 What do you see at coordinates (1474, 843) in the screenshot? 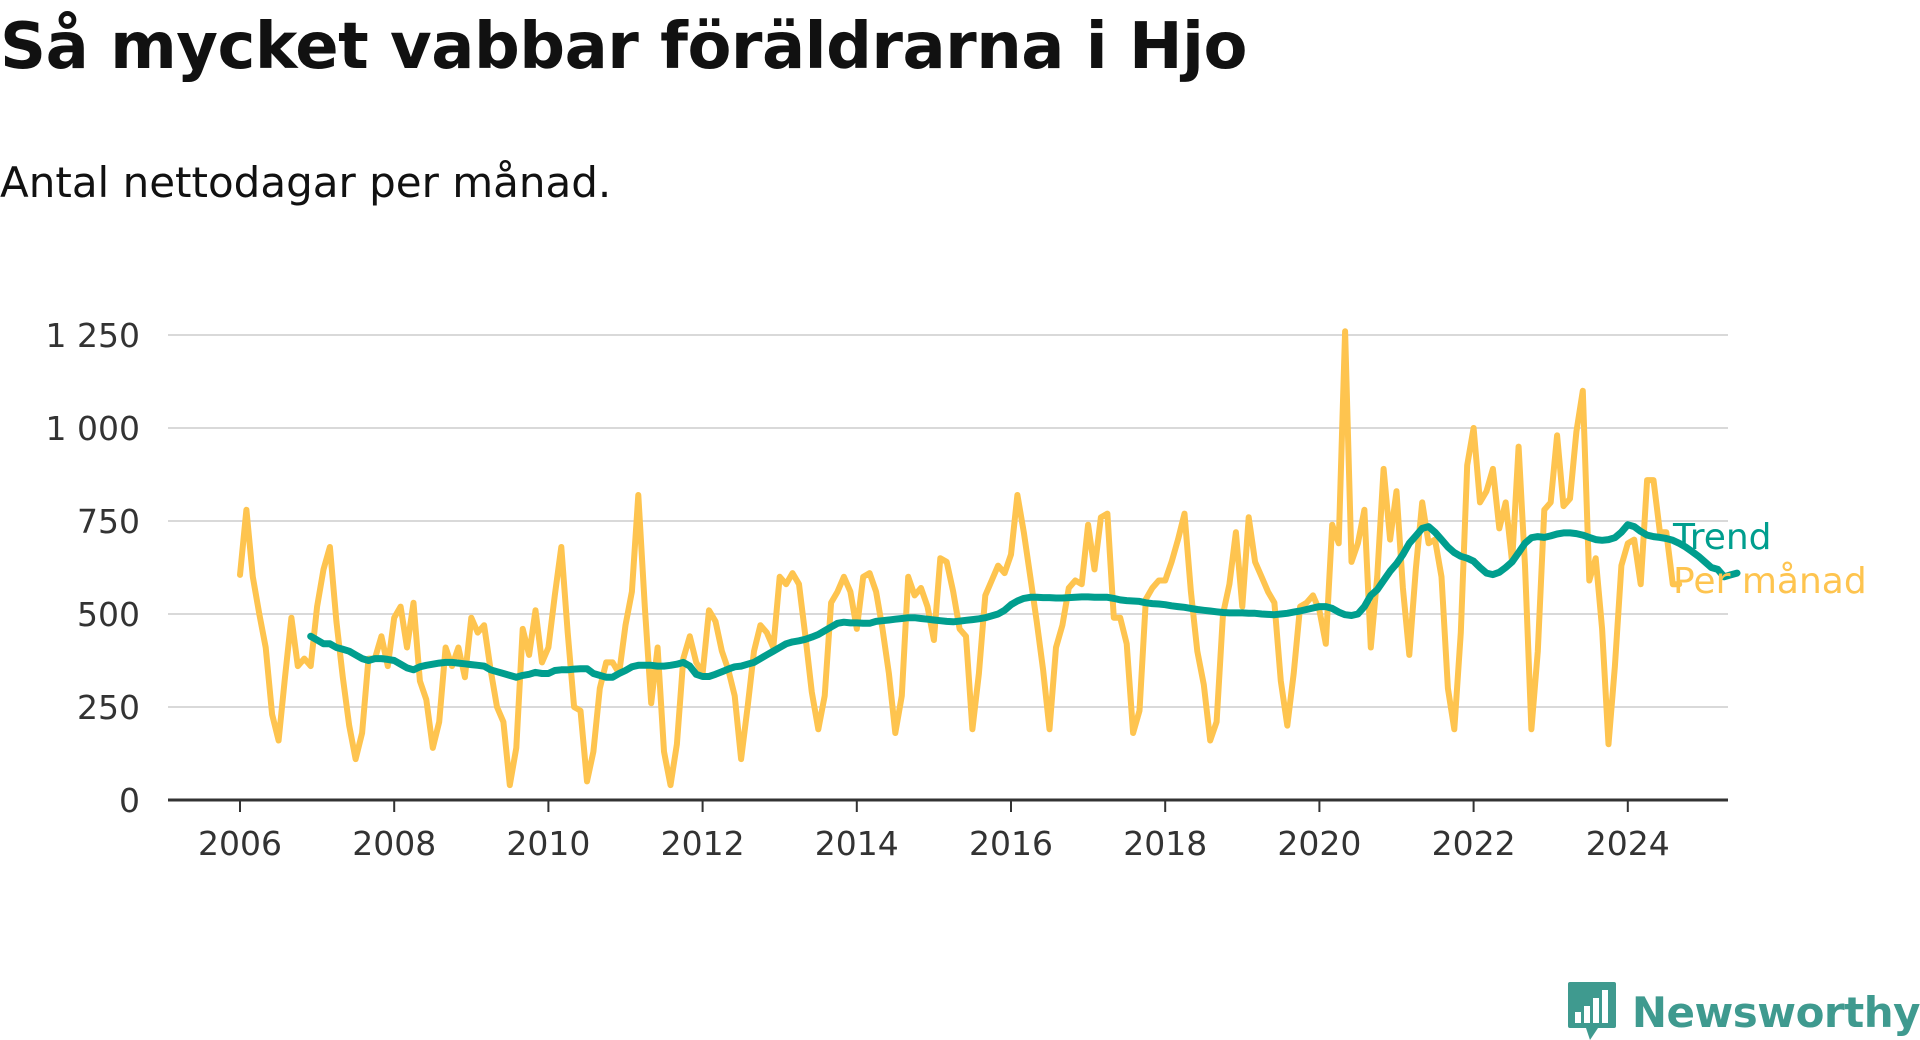
I see `x-tick-label: 2022` at bounding box center [1474, 843].